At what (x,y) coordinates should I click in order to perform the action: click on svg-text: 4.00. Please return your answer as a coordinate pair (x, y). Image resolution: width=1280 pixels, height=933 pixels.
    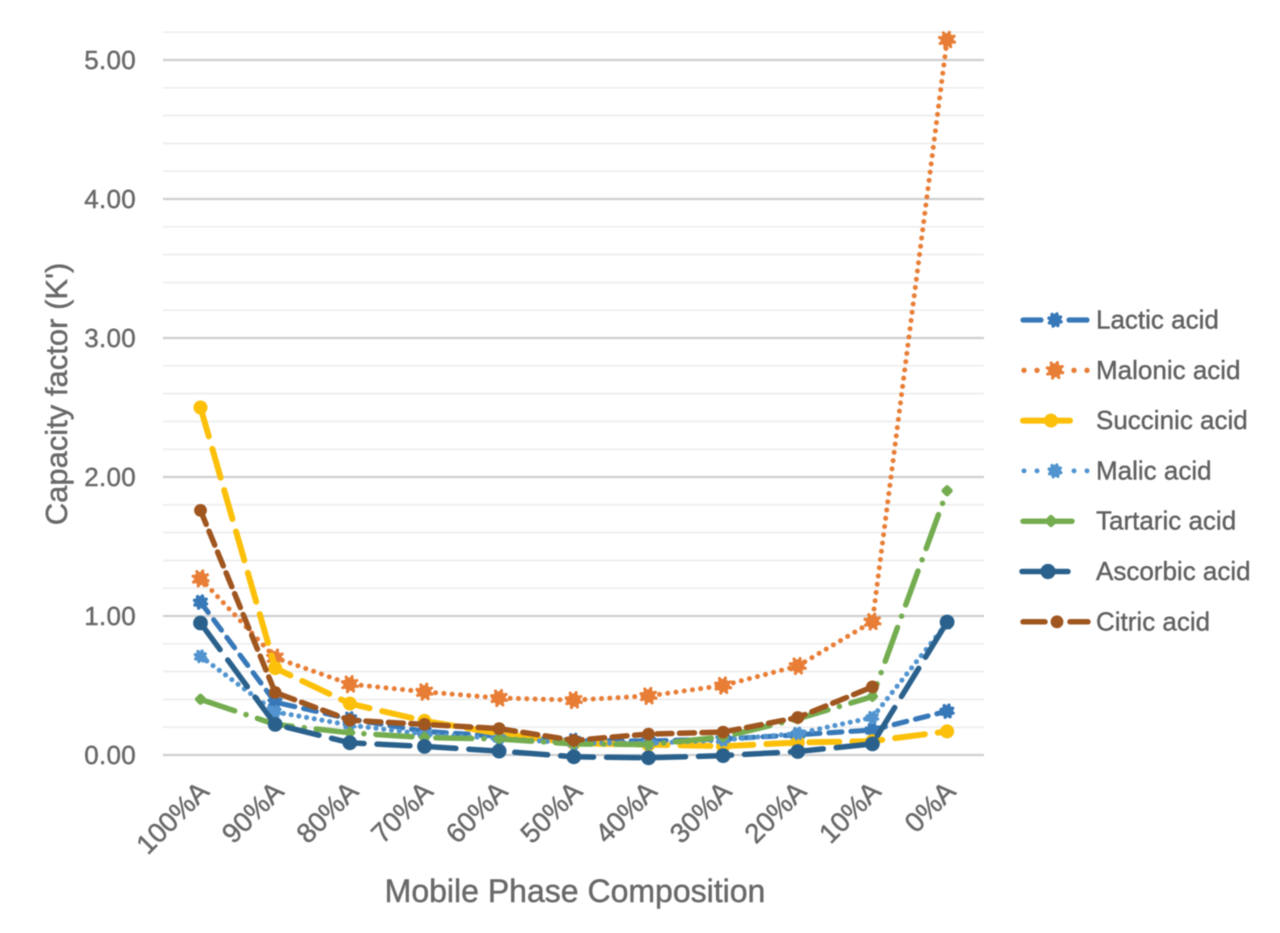
    Looking at the image, I should click on (110, 199).